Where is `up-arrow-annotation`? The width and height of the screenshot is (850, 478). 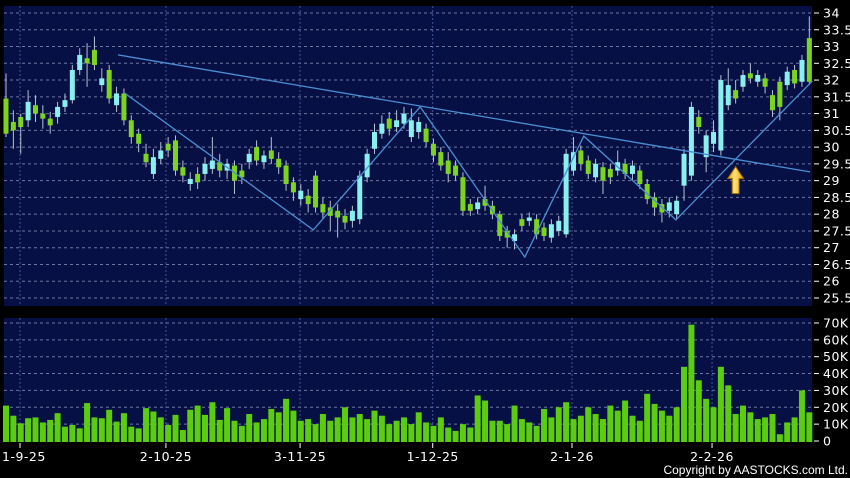
up-arrow-annotation is located at coordinates (735, 180).